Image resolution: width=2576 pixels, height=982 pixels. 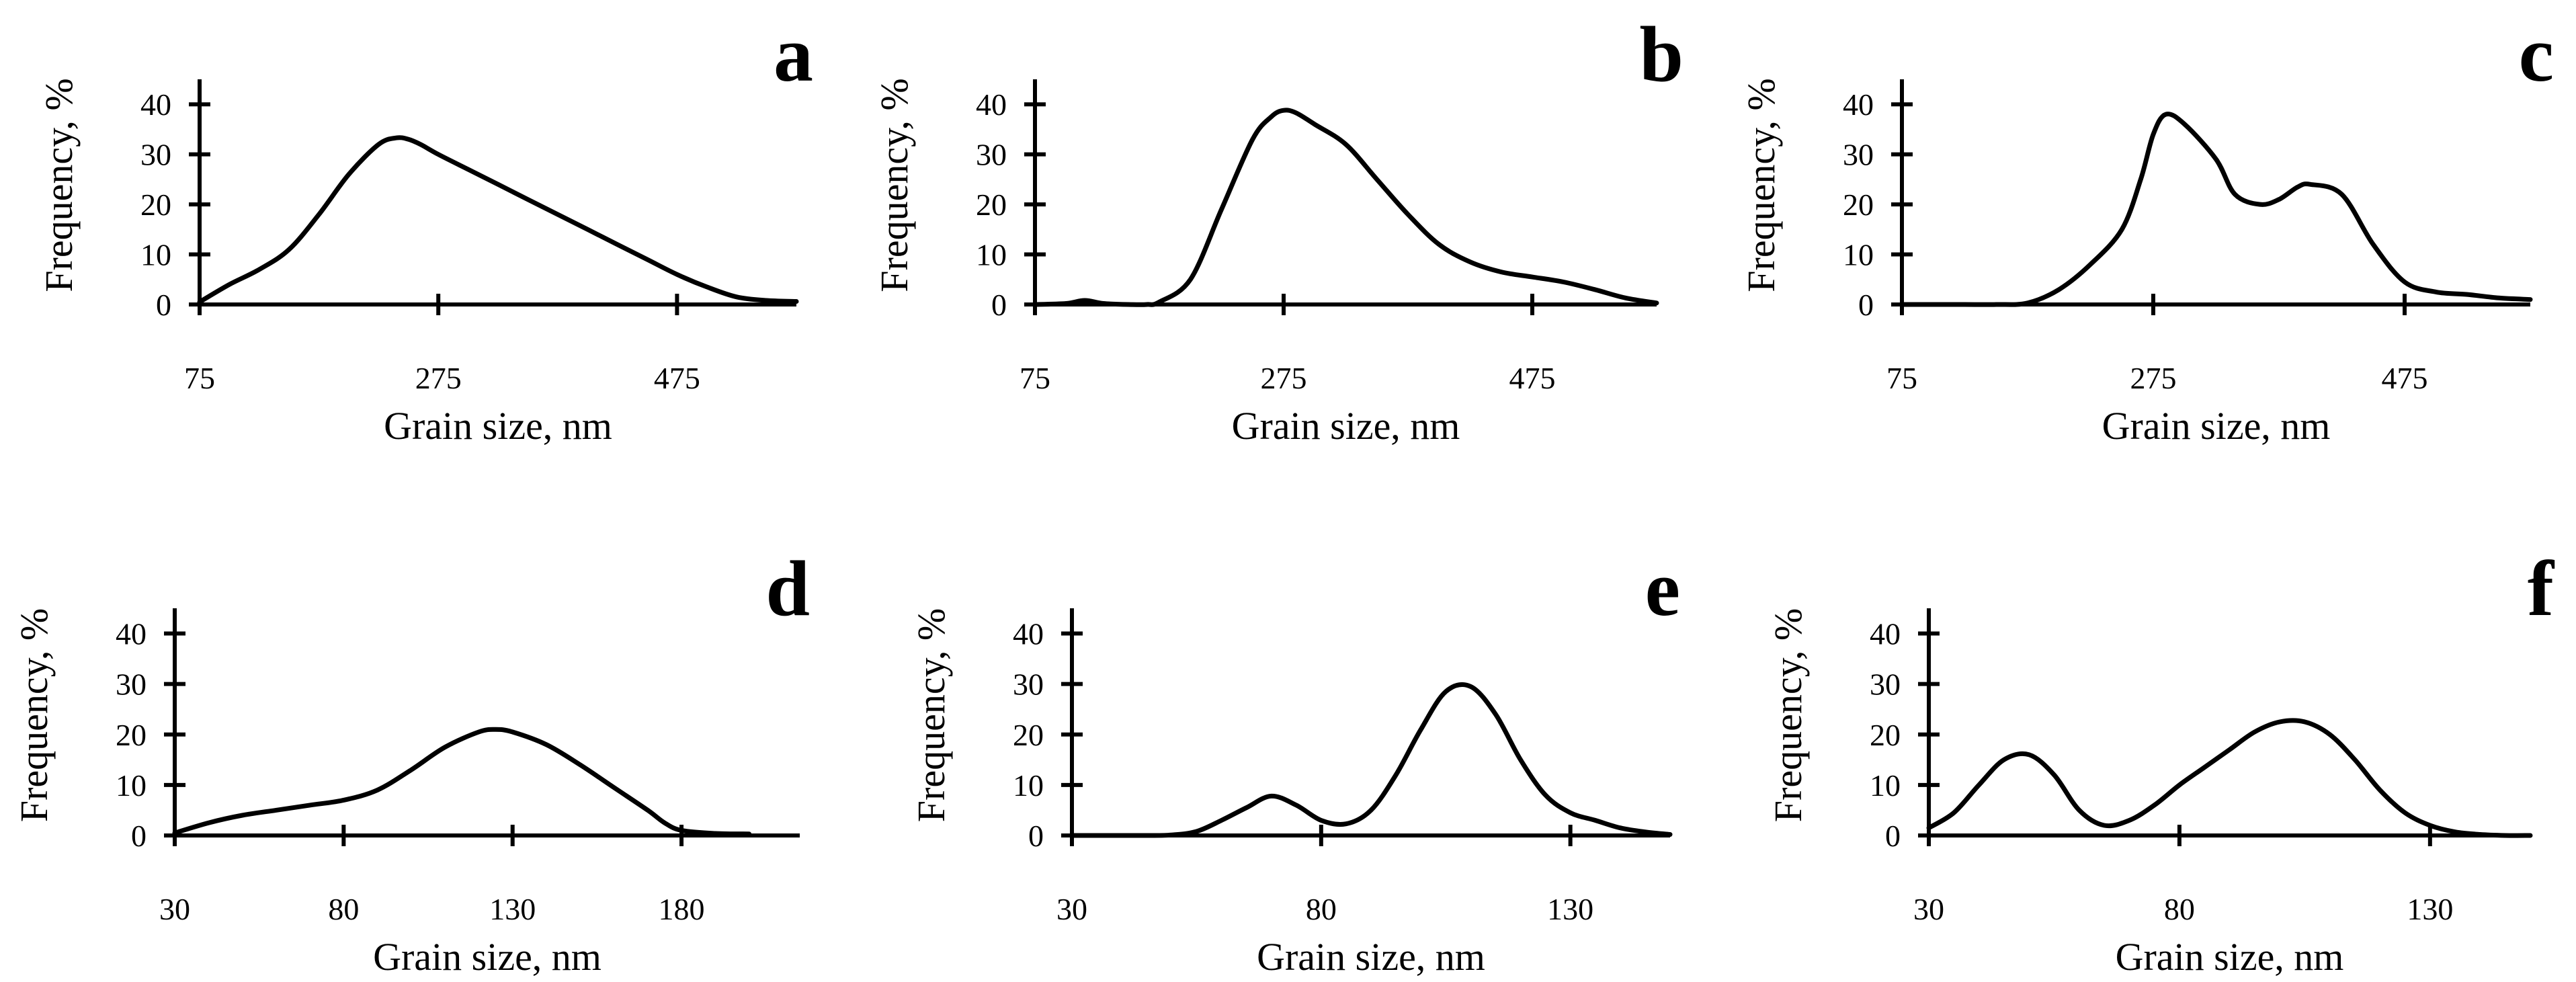 What do you see at coordinates (163, 305) in the screenshot?
I see `y-tick-label-a-0: 0` at bounding box center [163, 305].